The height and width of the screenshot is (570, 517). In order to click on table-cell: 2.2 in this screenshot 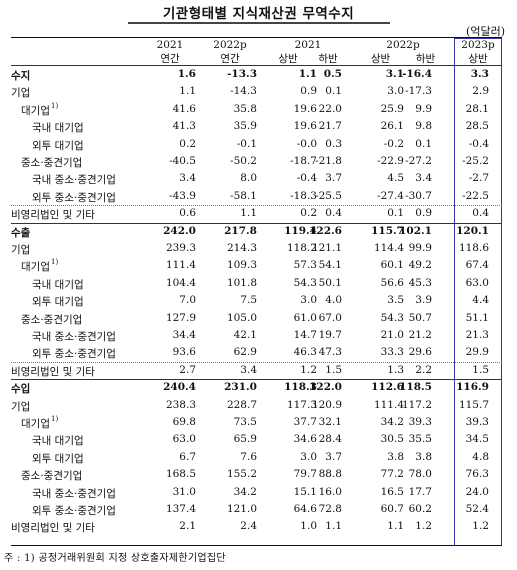, I will do `click(423, 369)`.